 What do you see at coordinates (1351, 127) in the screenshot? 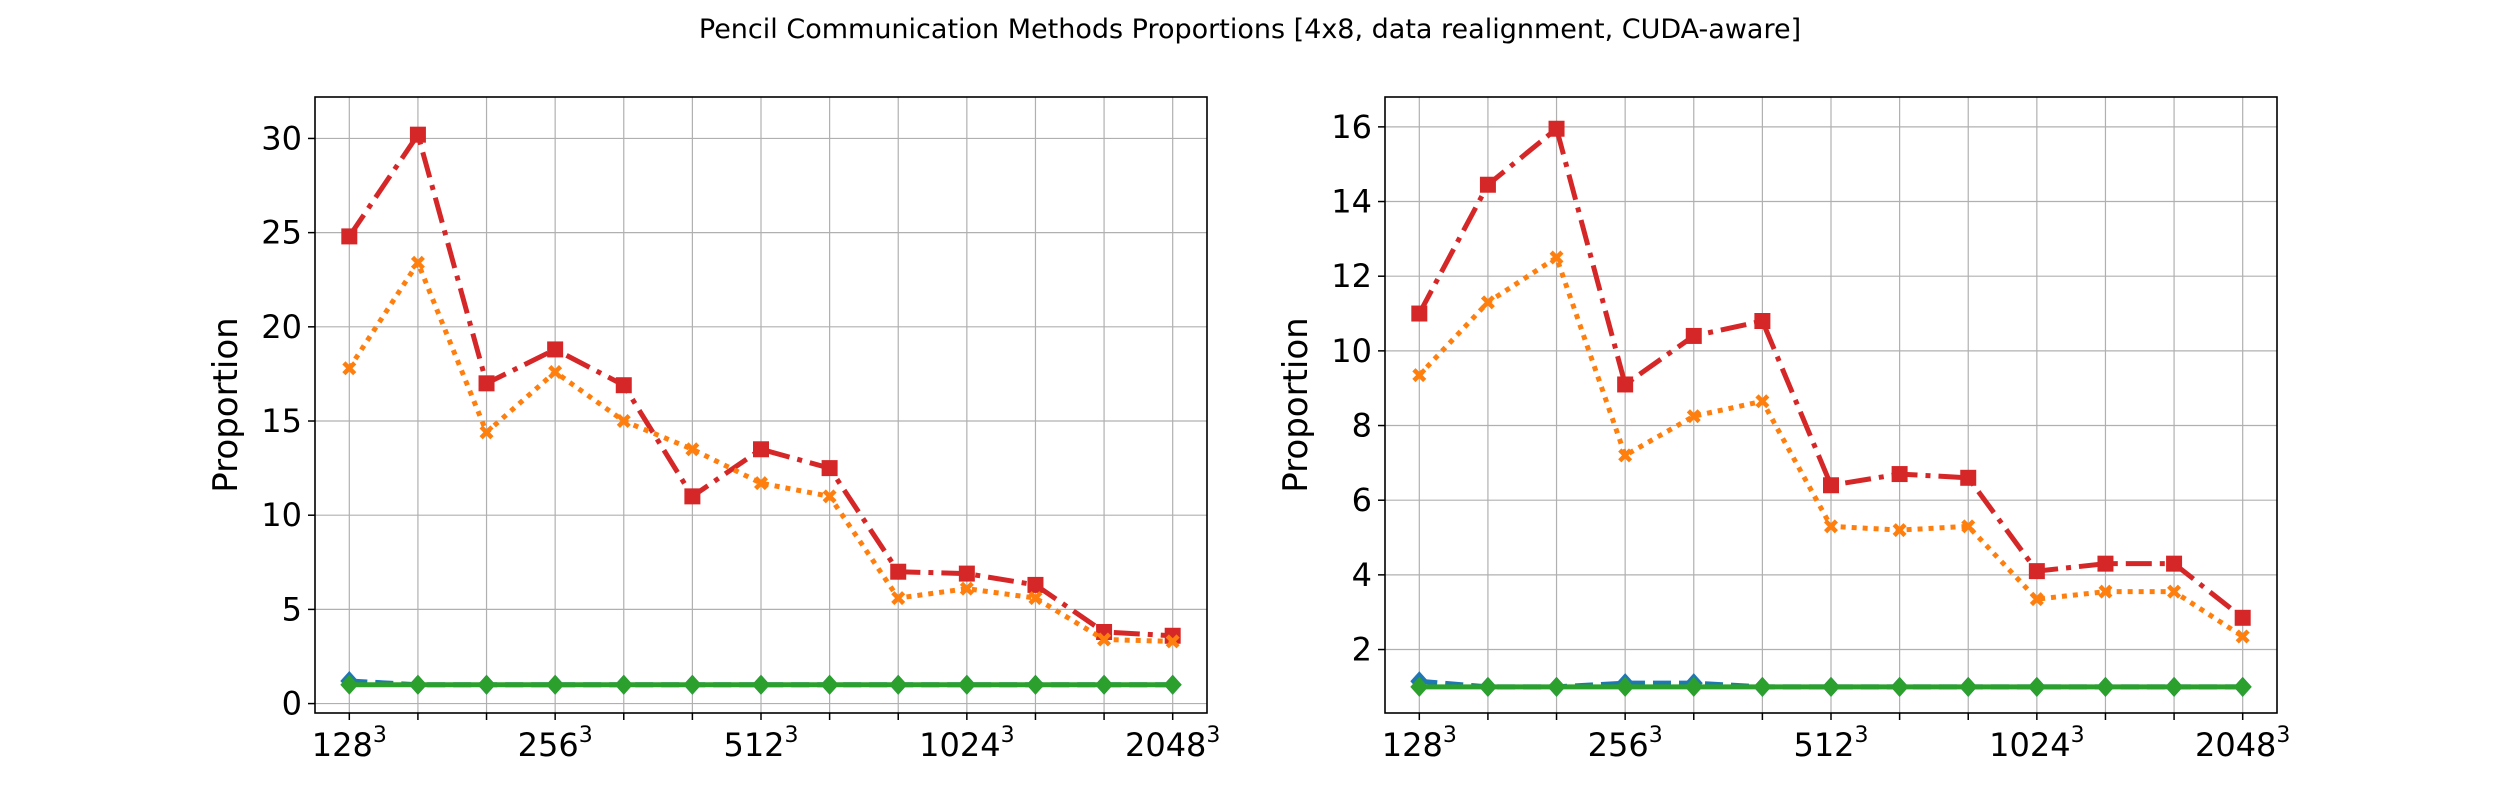
I see `y-tick-label: 16` at bounding box center [1351, 127].